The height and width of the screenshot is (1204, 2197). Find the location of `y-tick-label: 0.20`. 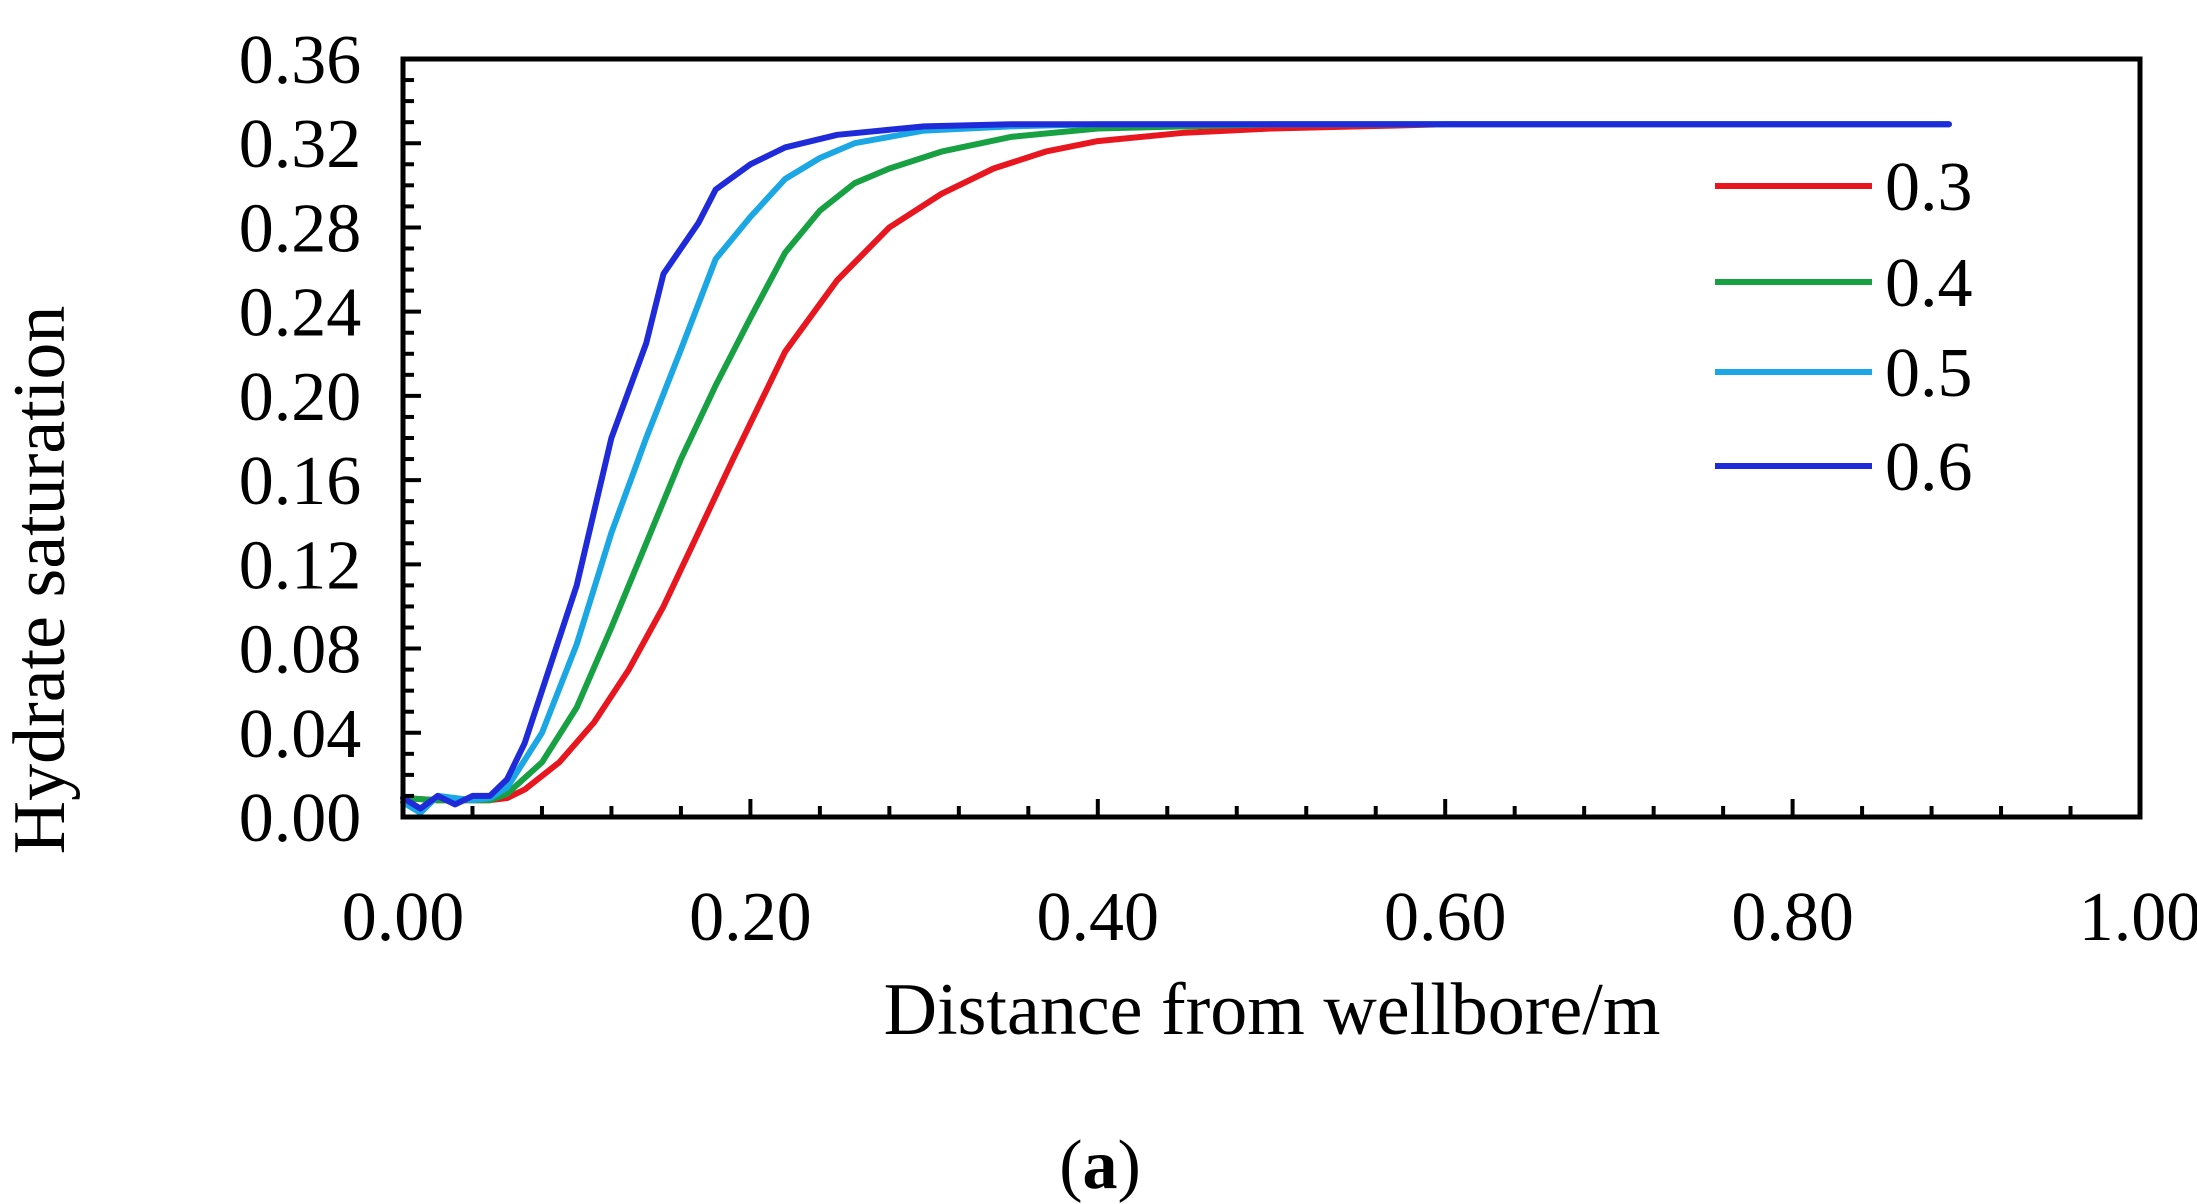

y-tick-label: 0.20 is located at coordinates (300, 397).